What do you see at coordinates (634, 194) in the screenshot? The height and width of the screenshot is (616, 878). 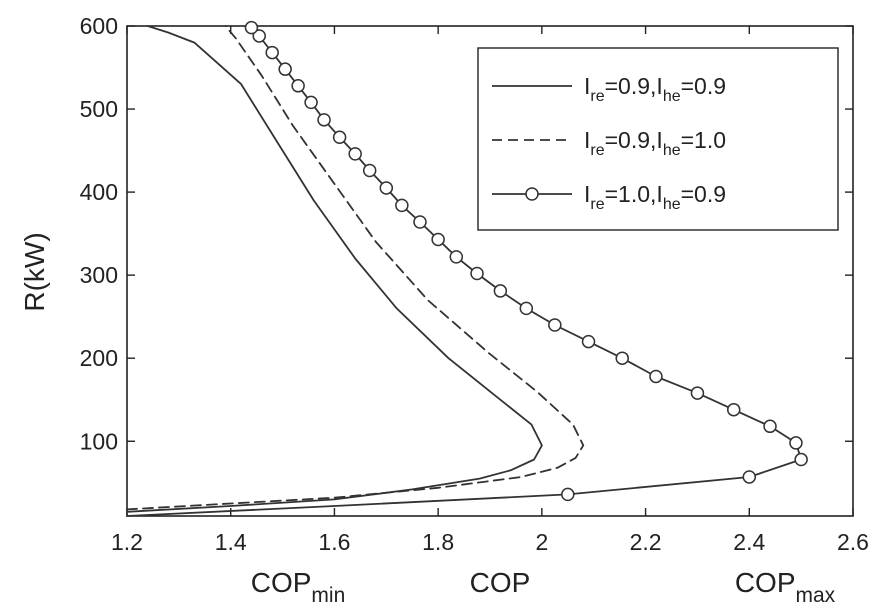 I see `legend-label-text: =1.0,I` at bounding box center [634, 194].